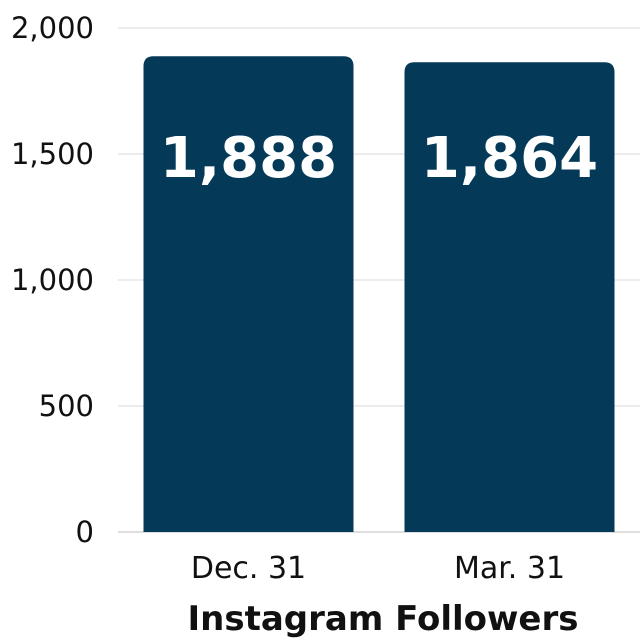 Image resolution: width=640 pixels, height=640 pixels. I want to click on x-axis-categories: Dec. 31 Mar. 31, so click(378, 568).